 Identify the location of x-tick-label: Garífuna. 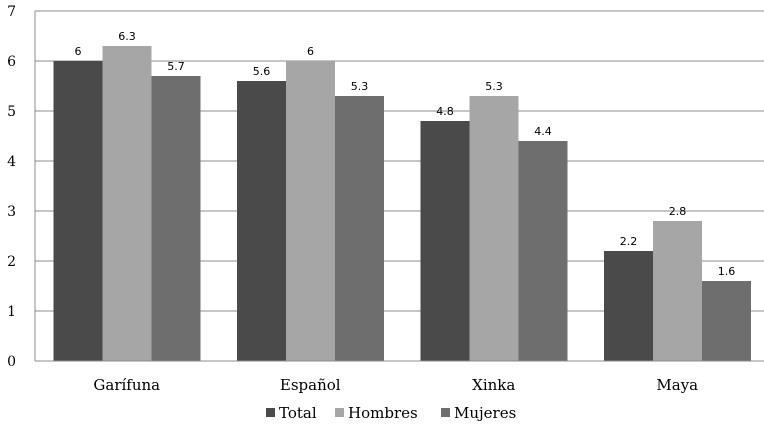
(126, 385).